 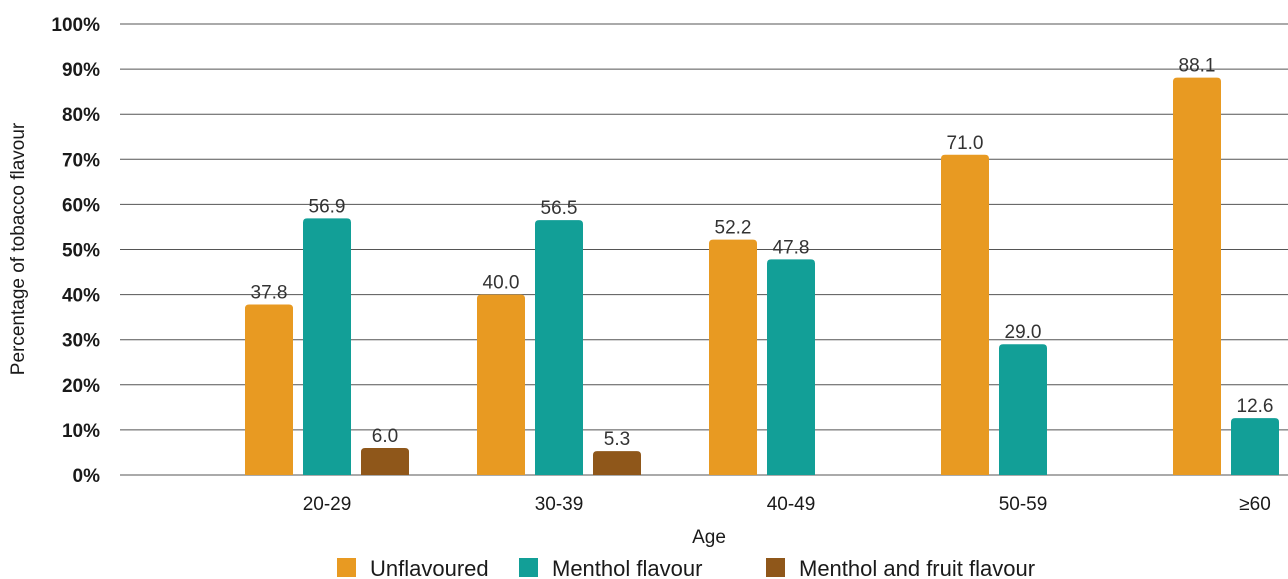 What do you see at coordinates (327, 504) in the screenshot?
I see `x-tick-label: 20-29` at bounding box center [327, 504].